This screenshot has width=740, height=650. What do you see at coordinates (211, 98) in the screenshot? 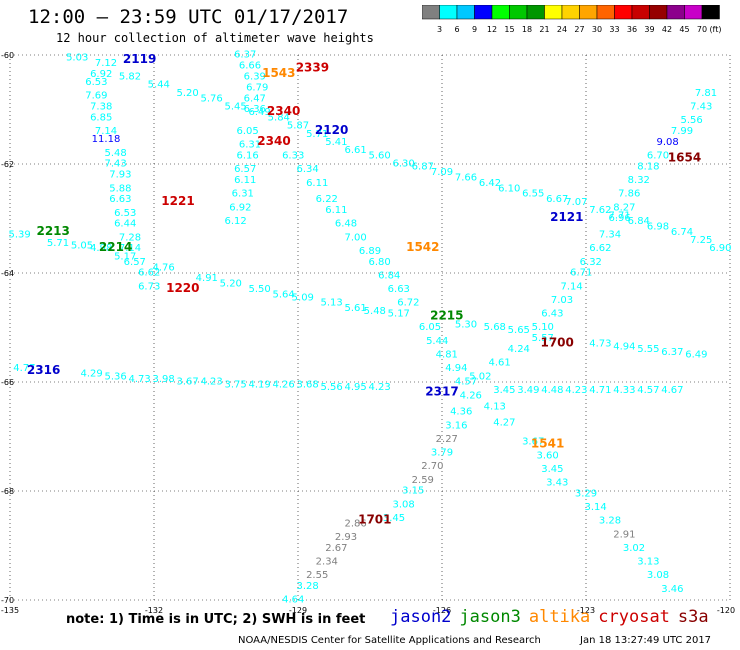
I see `swh-value: 5.76` at bounding box center [211, 98].